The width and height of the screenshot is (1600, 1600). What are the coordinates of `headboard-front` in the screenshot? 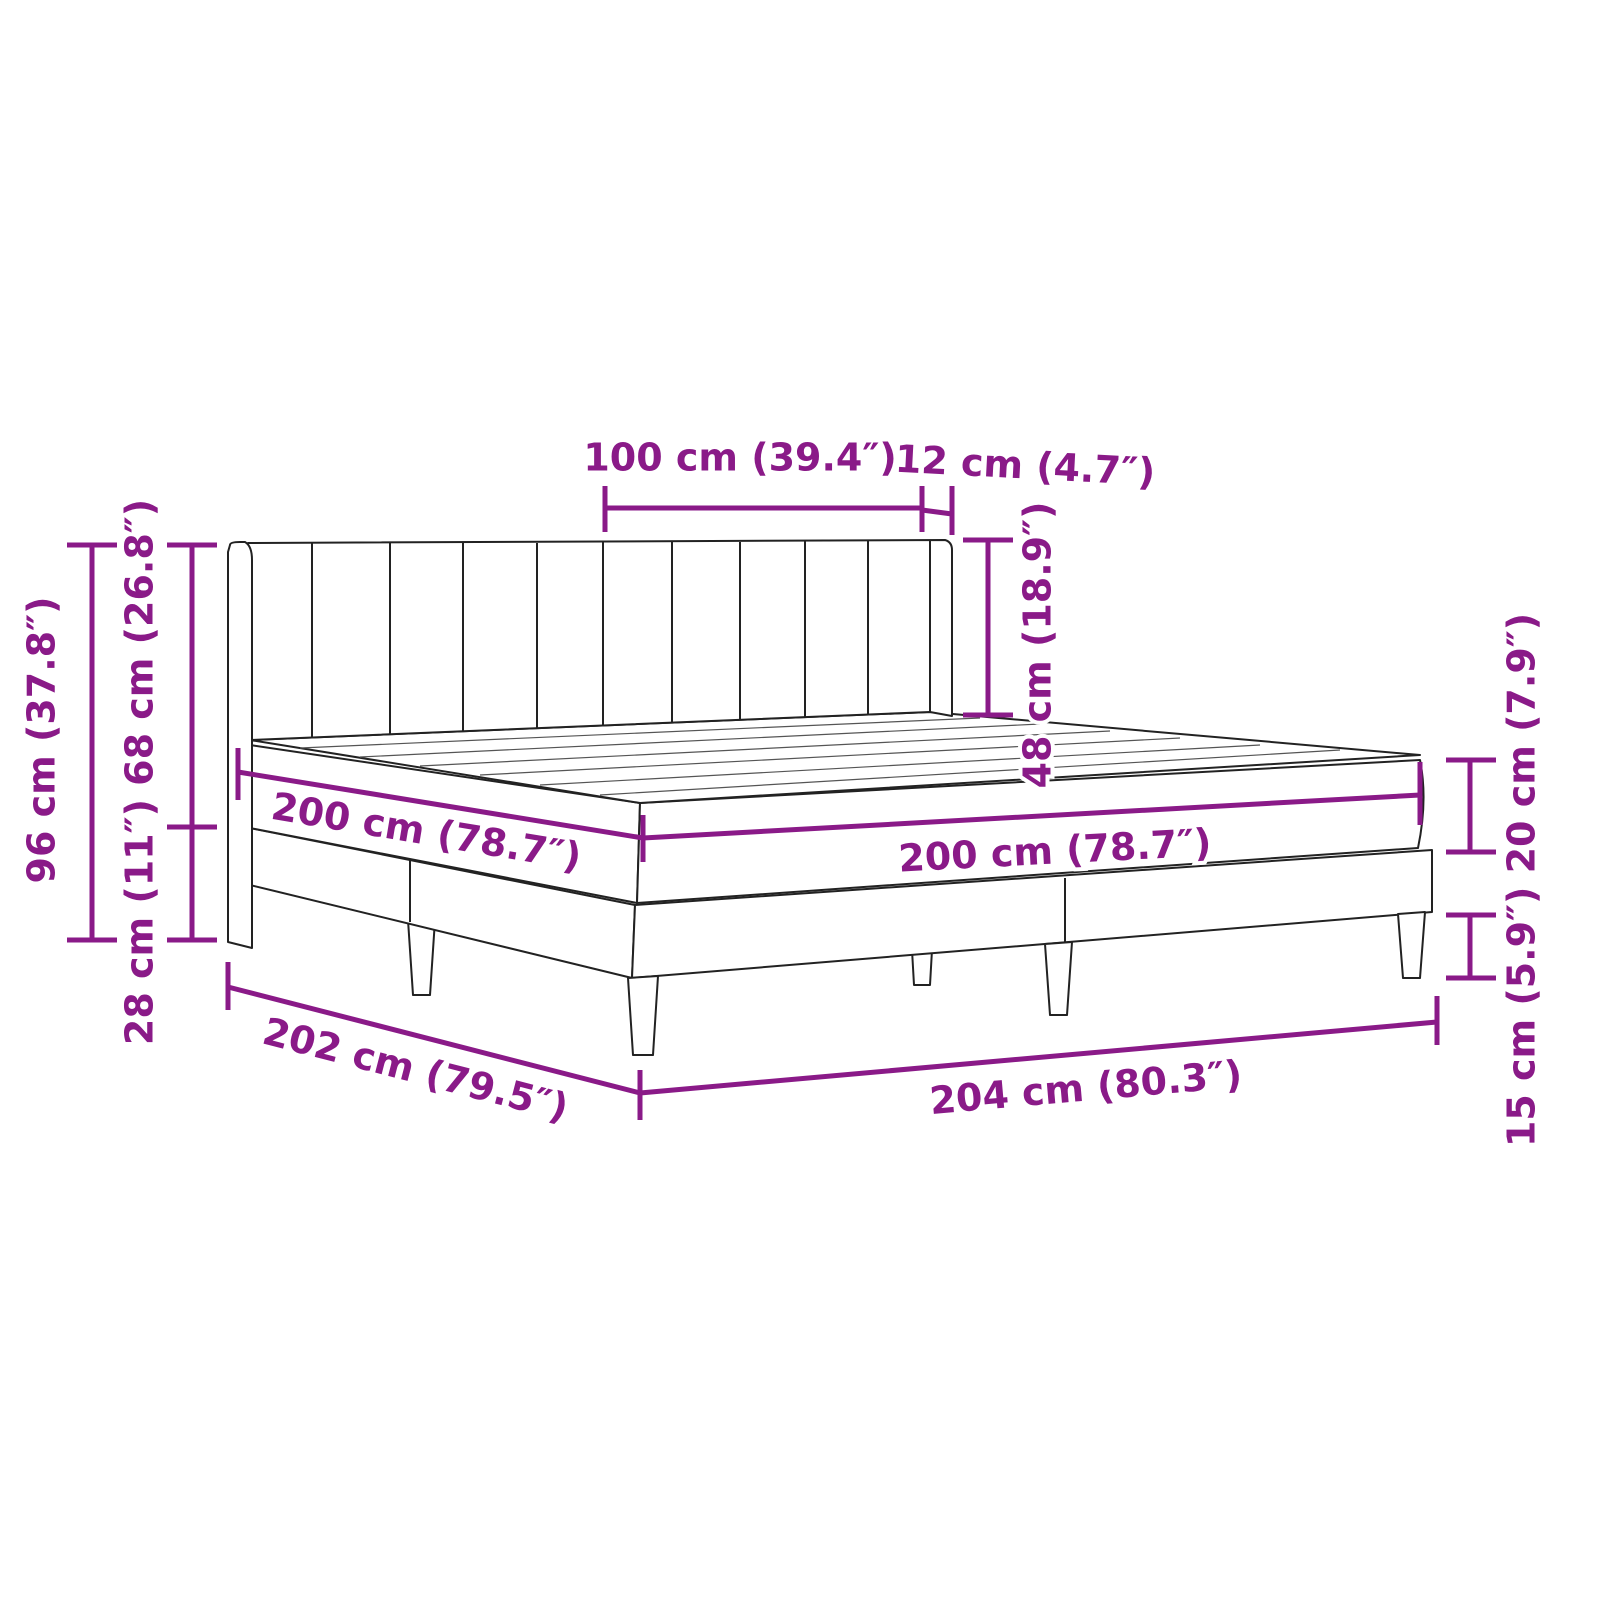 It's located at (600, 640).